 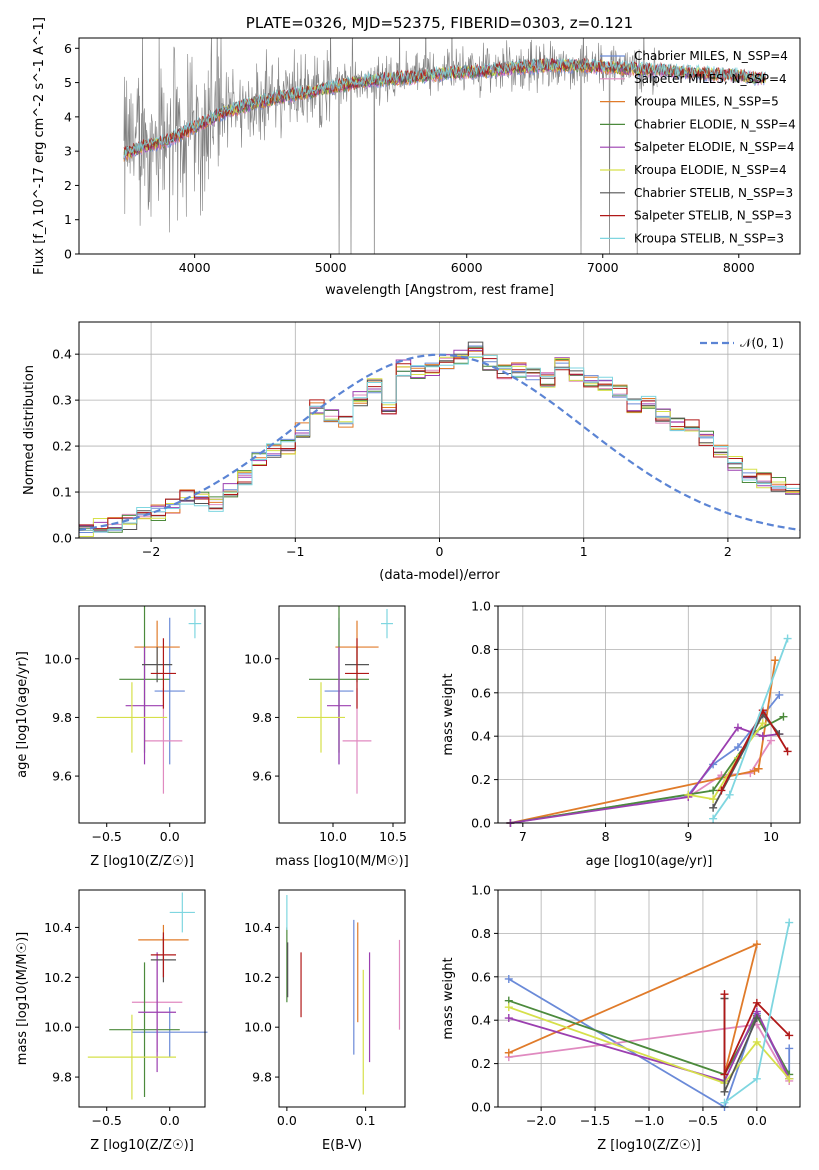 What do you see at coordinates (523, 836) in the screenshot?
I see `x-tick-label: 7` at bounding box center [523, 836].